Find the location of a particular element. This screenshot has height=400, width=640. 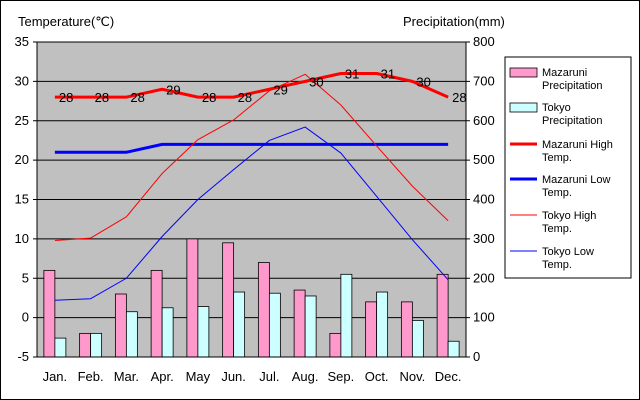

data-labels: 28 28 28 29 28 28 29 30 31 31 30 28 is located at coordinates (263, 86).